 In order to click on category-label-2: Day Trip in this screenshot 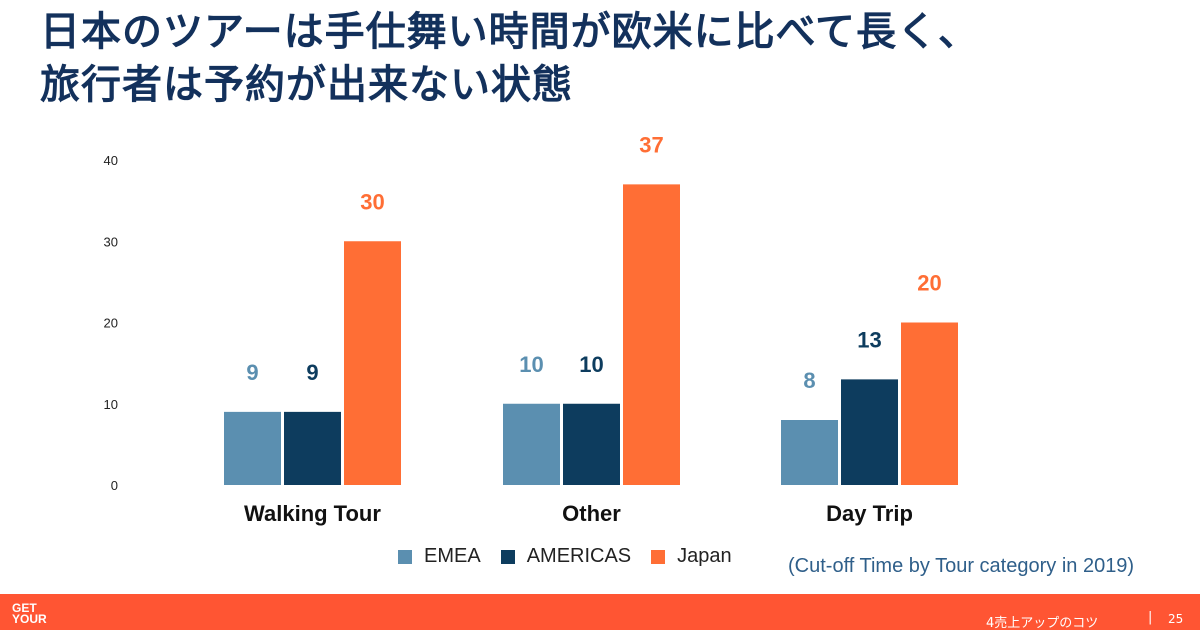, I will do `click(869, 513)`.